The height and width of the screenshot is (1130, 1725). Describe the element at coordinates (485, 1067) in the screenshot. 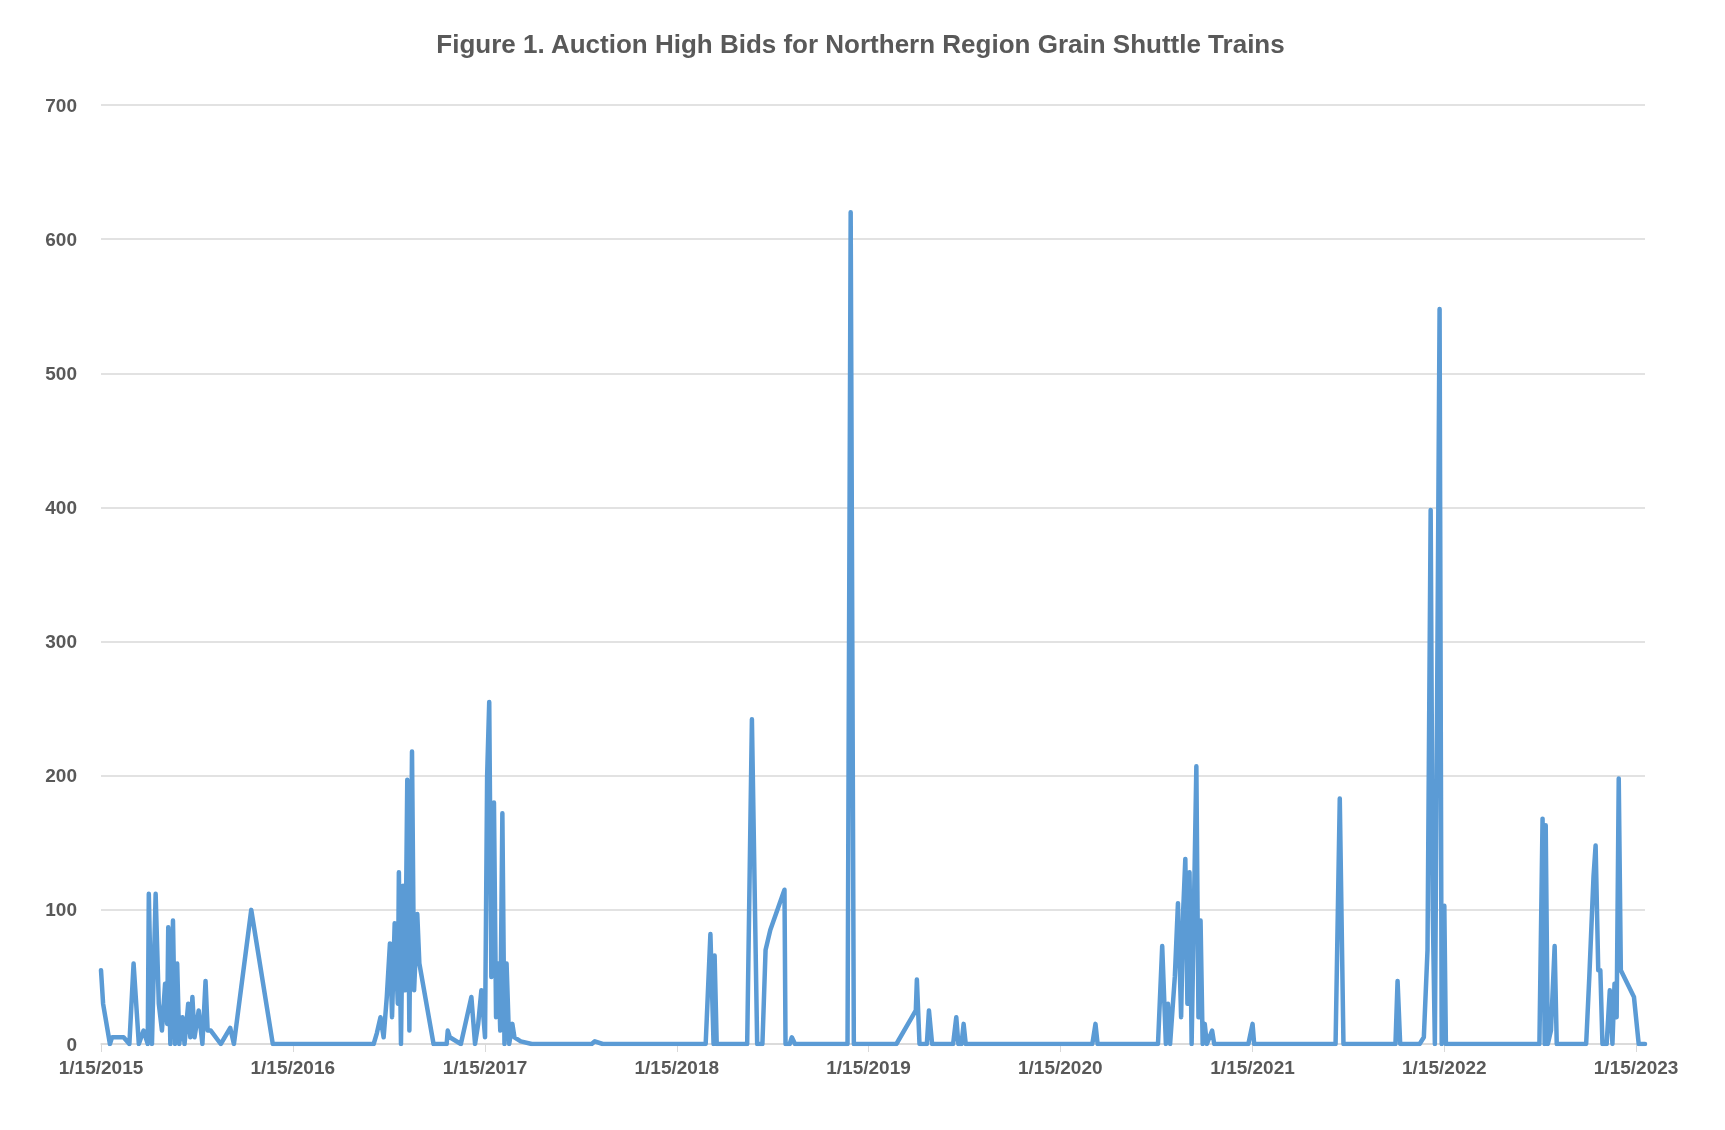

I see `x-tick-label: 1/15/2017` at that location.